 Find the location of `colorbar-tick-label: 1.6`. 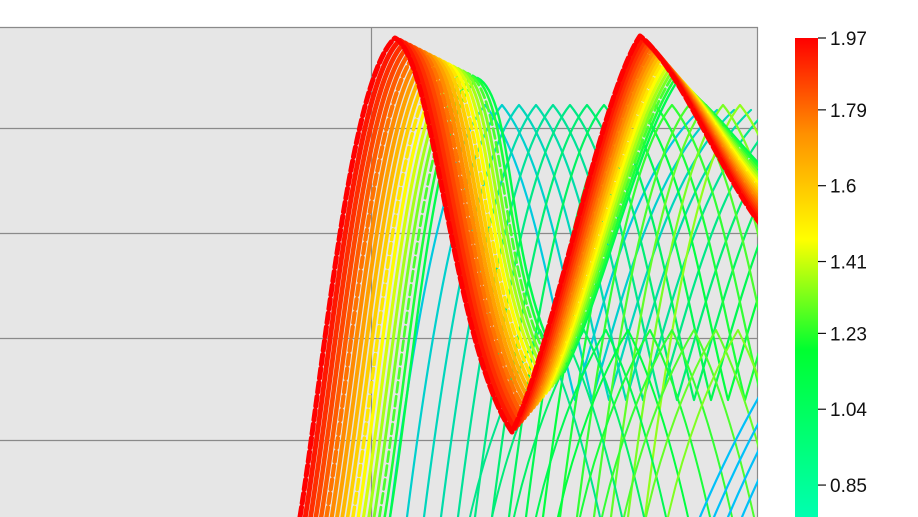

colorbar-tick-label: 1.6 is located at coordinates (843, 187).